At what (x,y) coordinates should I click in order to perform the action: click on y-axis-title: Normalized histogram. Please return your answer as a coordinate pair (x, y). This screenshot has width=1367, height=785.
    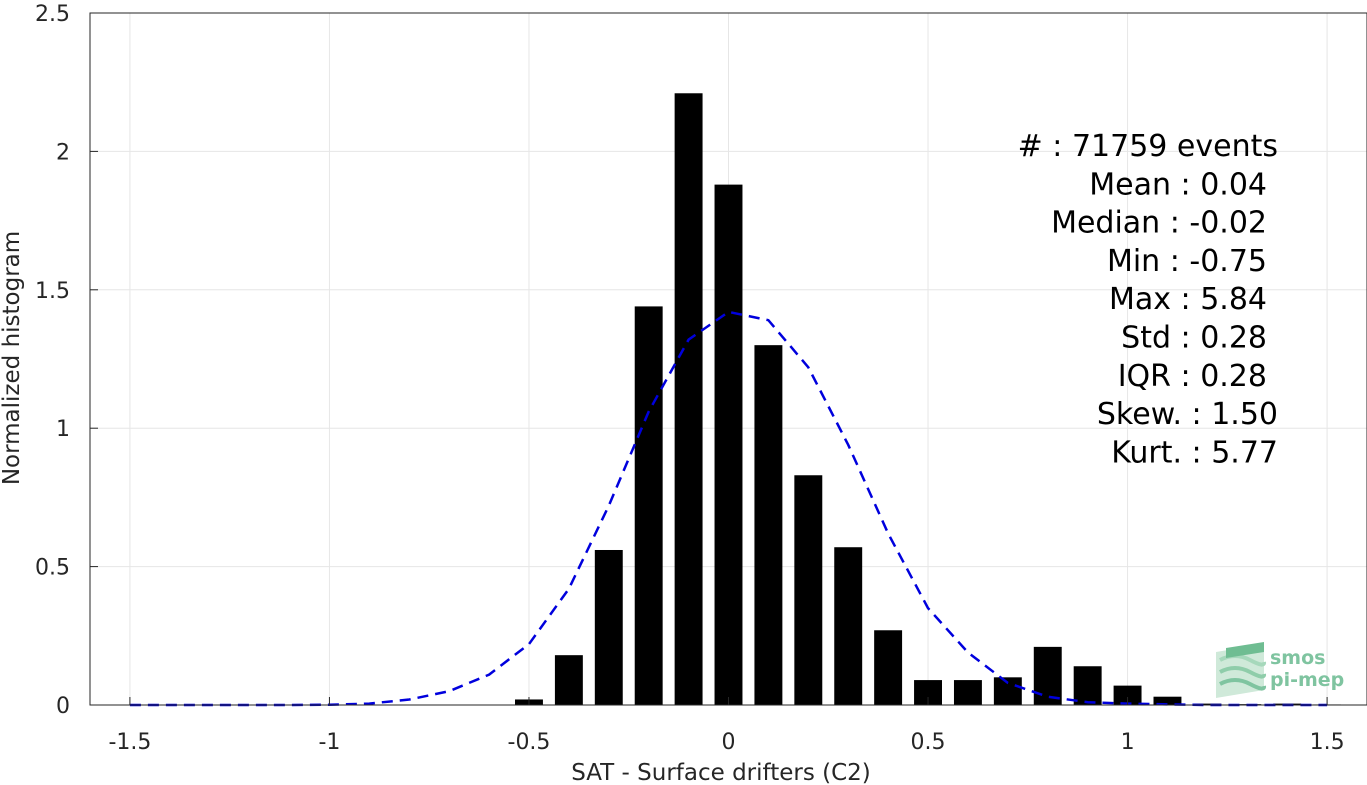
    Looking at the image, I should click on (12, 358).